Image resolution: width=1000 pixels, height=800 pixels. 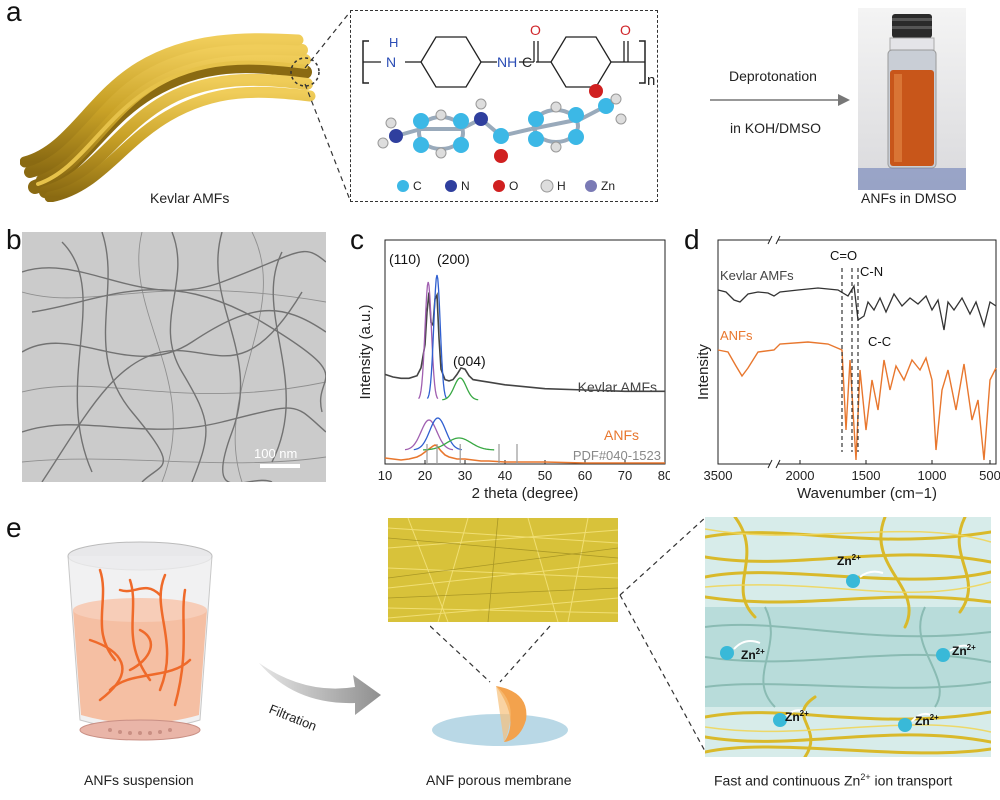 What do you see at coordinates (140, 641) in the screenshot?
I see `beaker-illustration` at bounding box center [140, 641].